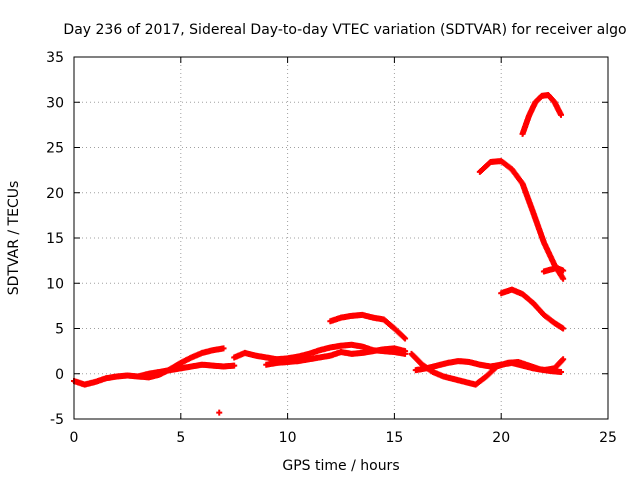 Image resolution: width=640 pixels, height=480 pixels. I want to click on y-tick-label: 5, so click(59, 330).